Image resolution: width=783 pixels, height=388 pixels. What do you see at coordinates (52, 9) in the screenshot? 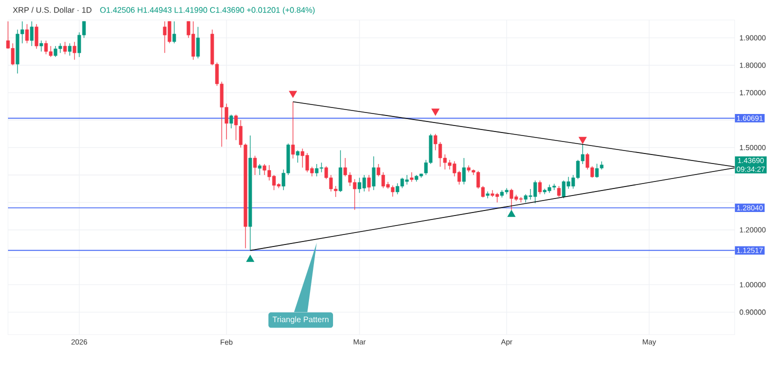
I see `chart-title: XRP / U.S. Dollar · 1D` at bounding box center [52, 9].